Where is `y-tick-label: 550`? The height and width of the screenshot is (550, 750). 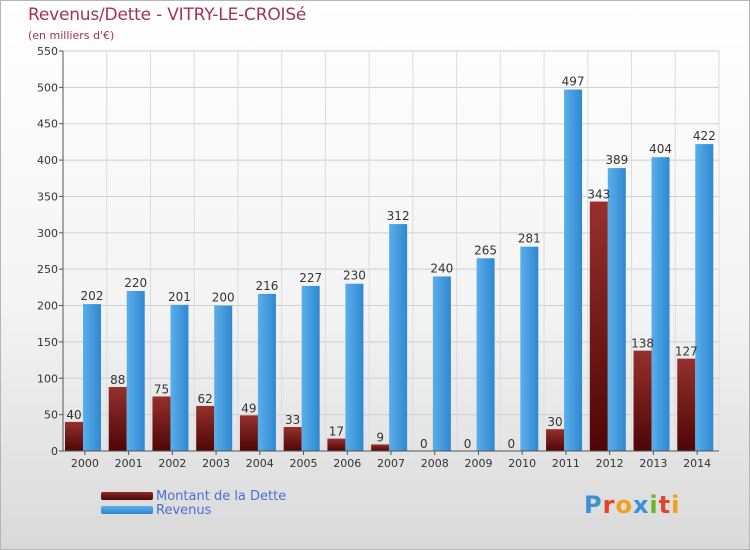
y-tick-label: 550 is located at coordinates (47, 51).